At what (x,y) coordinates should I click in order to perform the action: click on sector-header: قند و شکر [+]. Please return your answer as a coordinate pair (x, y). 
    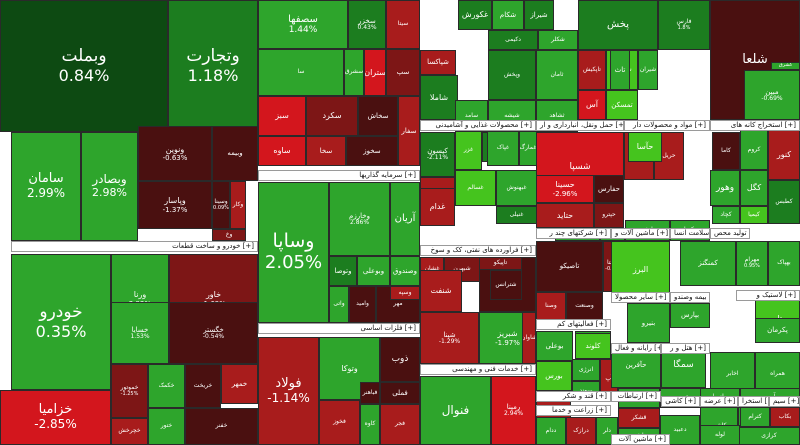
    Looking at the image, I should click on (573, 396).